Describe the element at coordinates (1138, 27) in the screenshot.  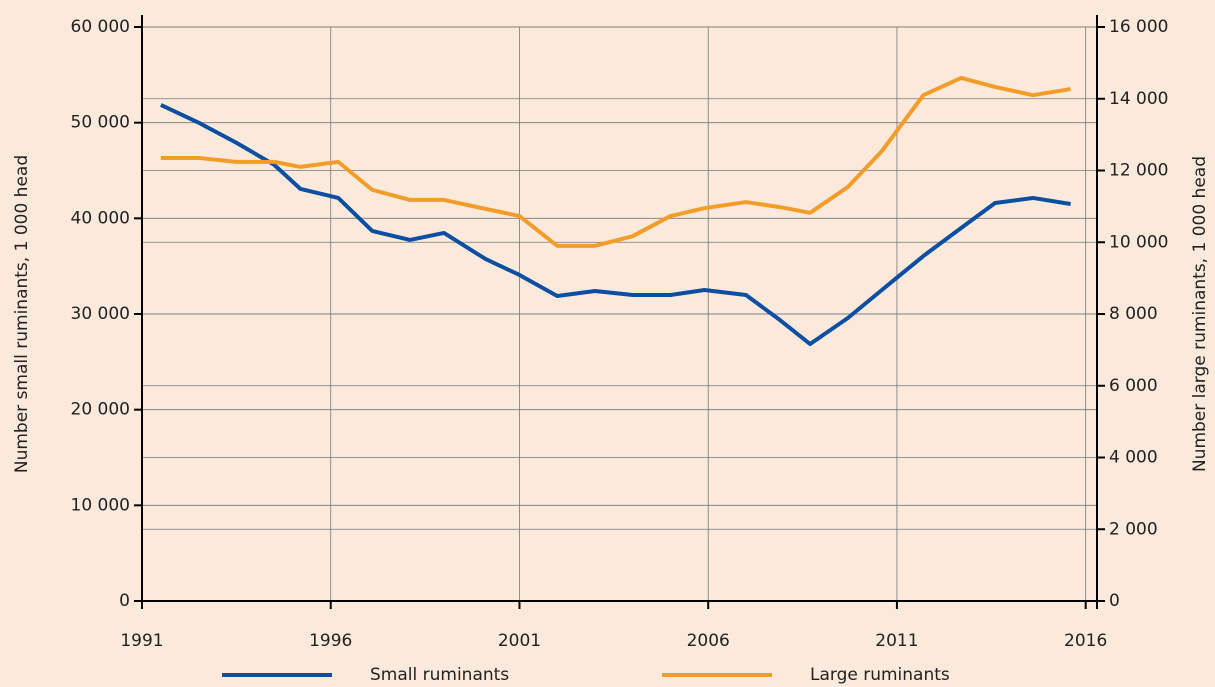
I see `y2-tick-label: 16 000` at that location.